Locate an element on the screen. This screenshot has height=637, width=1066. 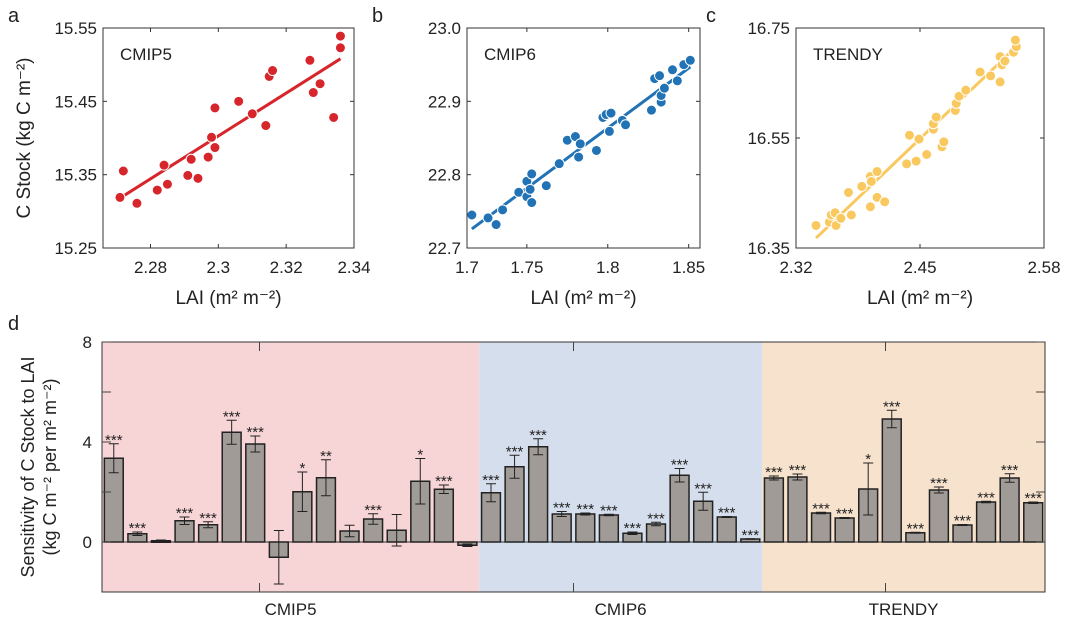
y-tick-label: 15.55 is located at coordinates (75, 28).